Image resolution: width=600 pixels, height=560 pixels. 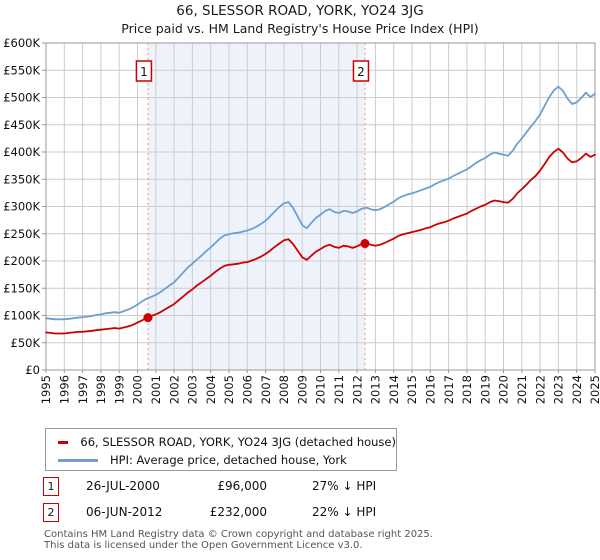 What do you see at coordinates (300, 11) in the screenshot?
I see `page-title: 66, SLESSOR ROAD, YORK, YO24 3JG` at bounding box center [300, 11].